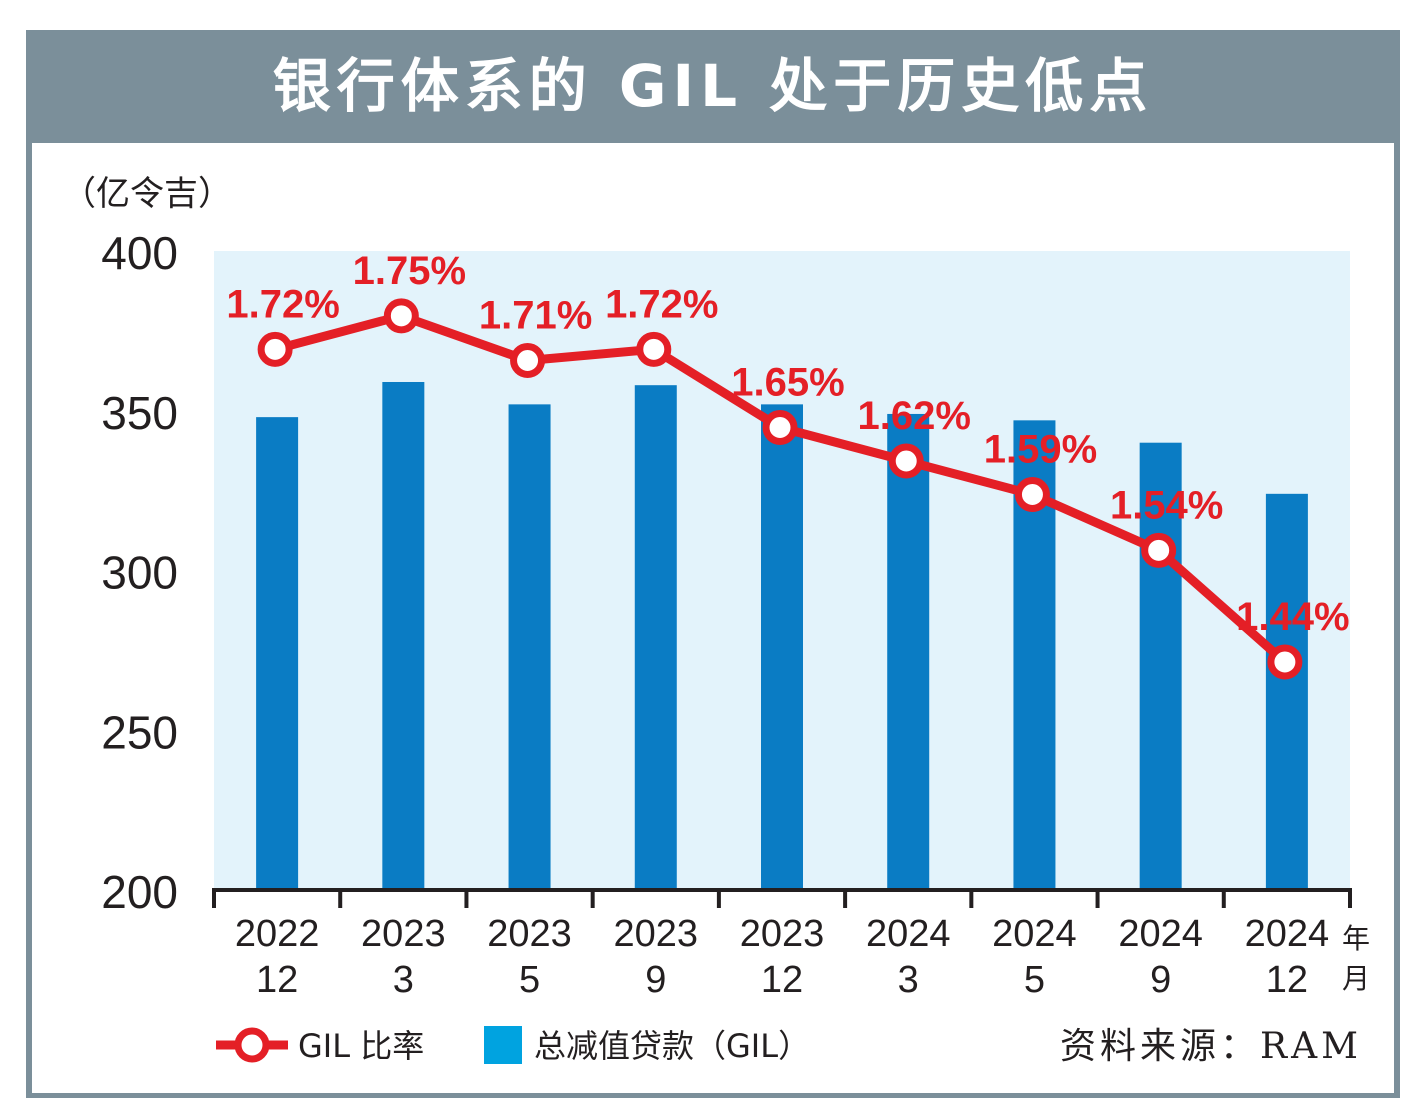  What do you see at coordinates (1287, 934) in the screenshot?
I see `x-tick-year-8: 2024` at bounding box center [1287, 934].